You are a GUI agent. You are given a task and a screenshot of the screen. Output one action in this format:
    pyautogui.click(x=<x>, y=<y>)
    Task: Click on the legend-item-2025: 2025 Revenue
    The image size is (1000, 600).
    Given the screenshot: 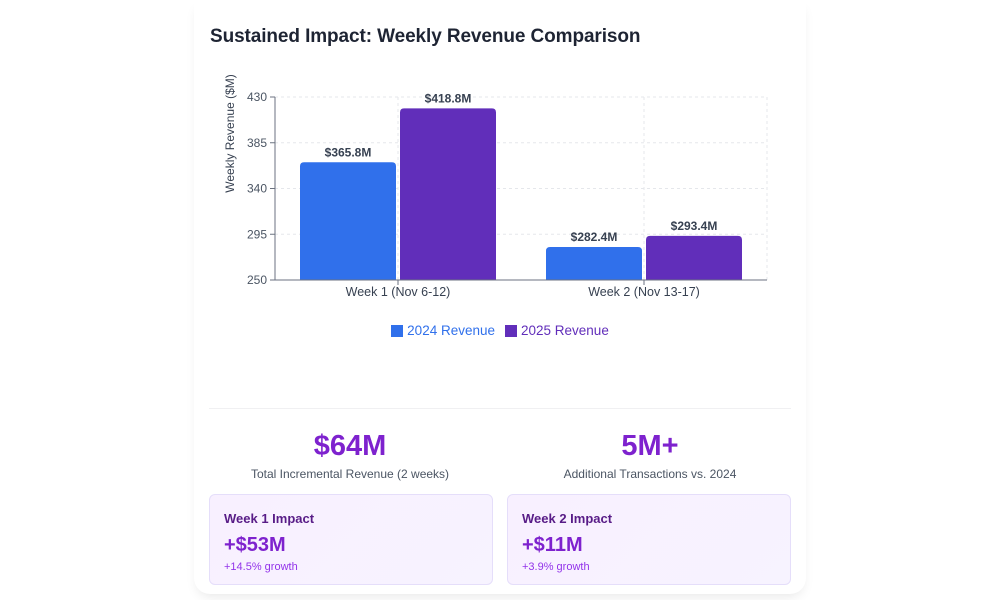 What is the action you would take?
    pyautogui.click(x=557, y=330)
    